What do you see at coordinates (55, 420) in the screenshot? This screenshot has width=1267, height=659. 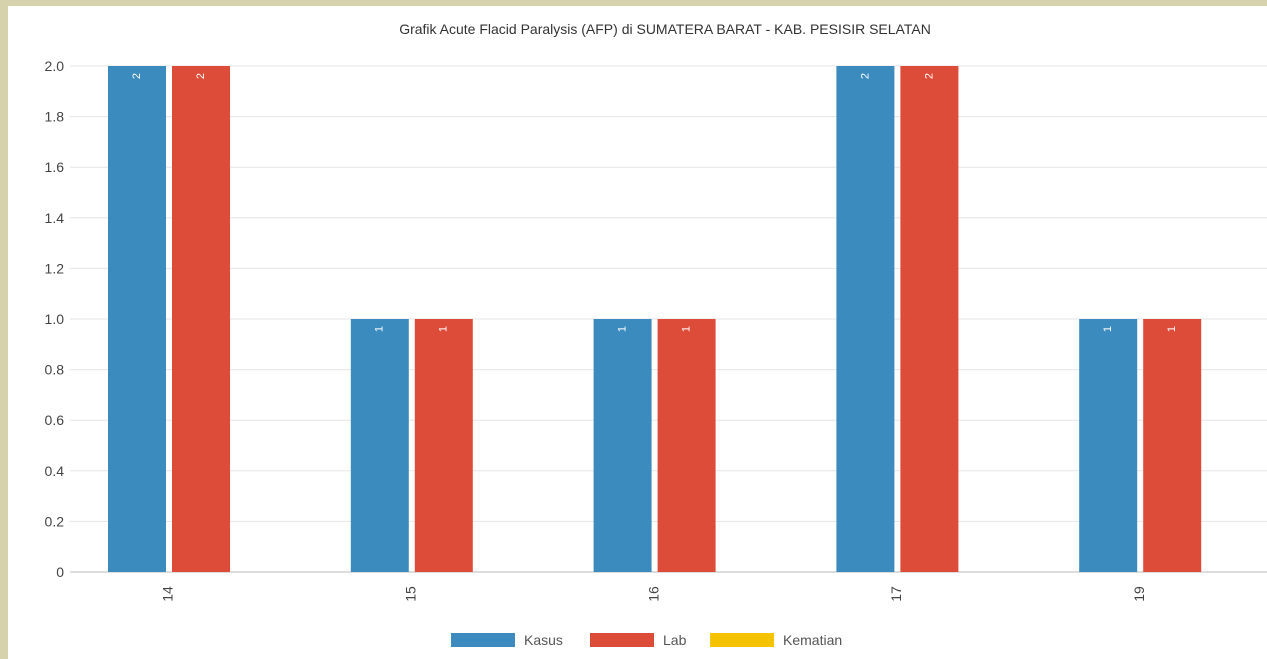 I see `y-tick-label: 0.6` at bounding box center [55, 420].